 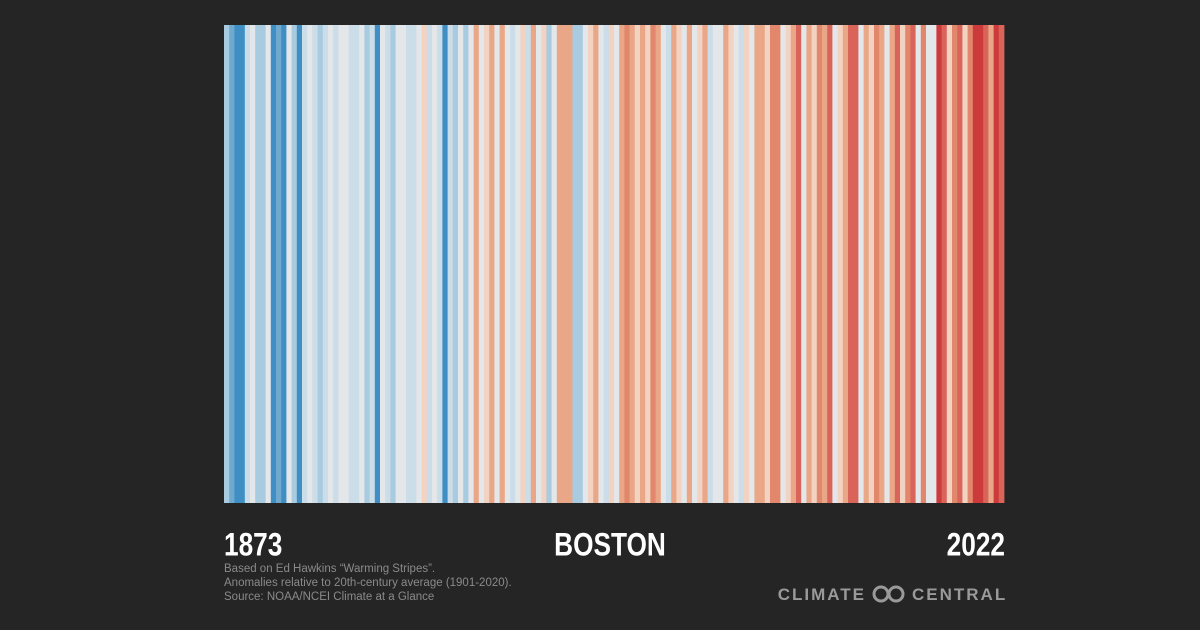 What do you see at coordinates (253, 545) in the screenshot?
I see `start-year: 1873` at bounding box center [253, 545].